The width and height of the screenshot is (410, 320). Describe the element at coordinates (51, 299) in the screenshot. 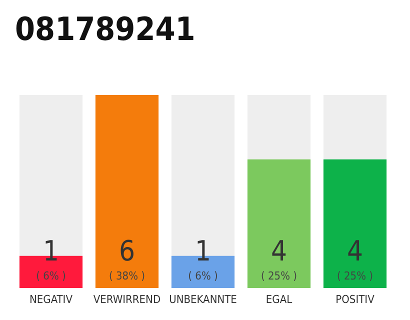

I see `x-tick-label: NEGATIV` at that location.